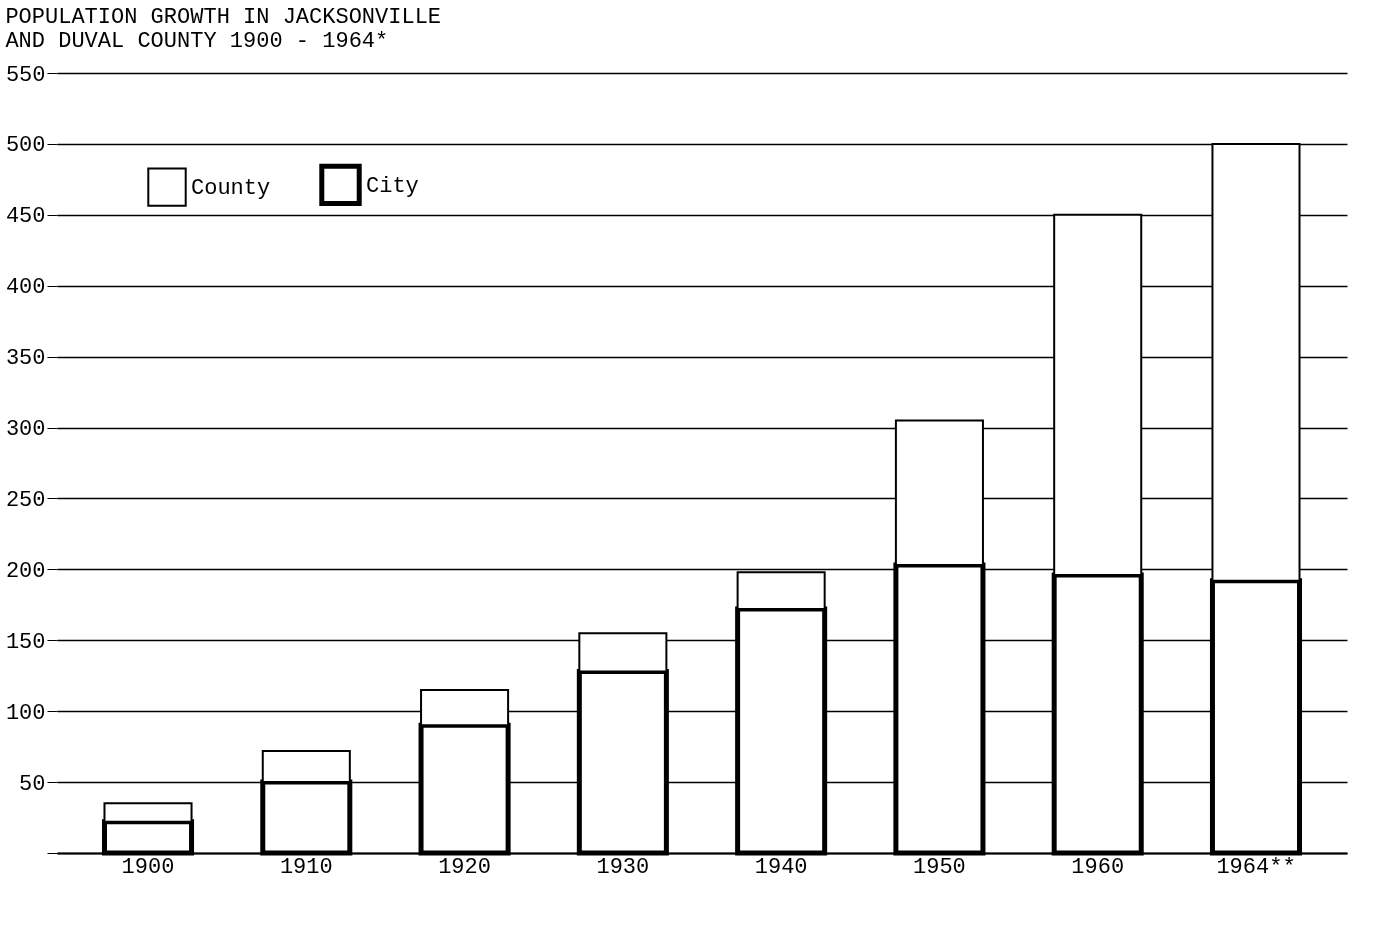 The image size is (1388, 946). I want to click on x-tick-label: 1964**, so click(1256, 867).